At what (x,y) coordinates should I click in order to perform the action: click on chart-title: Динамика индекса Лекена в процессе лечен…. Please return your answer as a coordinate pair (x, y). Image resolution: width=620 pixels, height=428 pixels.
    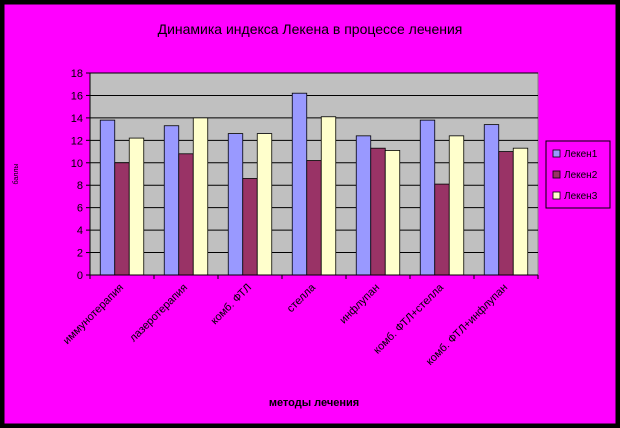
    Looking at the image, I should click on (310, 29).